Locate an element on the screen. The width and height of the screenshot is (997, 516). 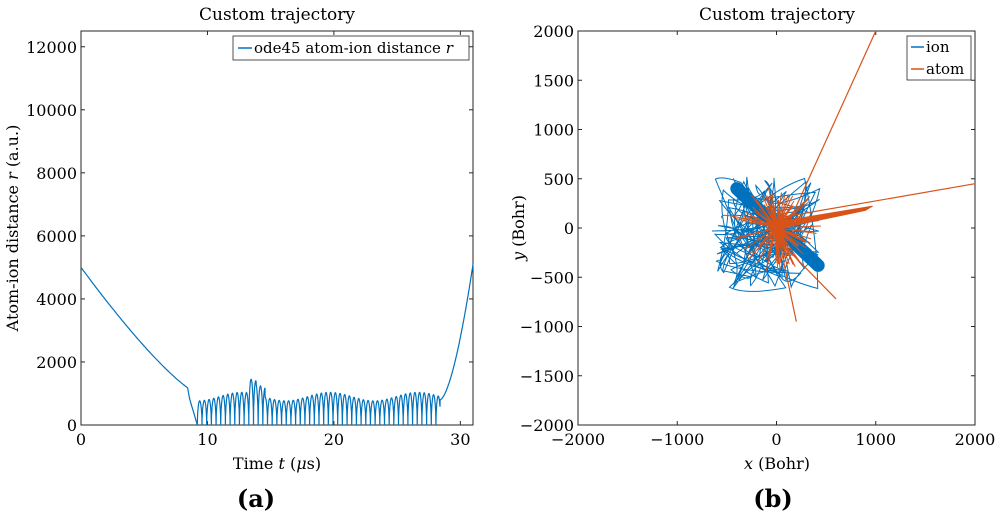
chart-b-y-label: y (Bohr) is located at coordinates (518, 228).